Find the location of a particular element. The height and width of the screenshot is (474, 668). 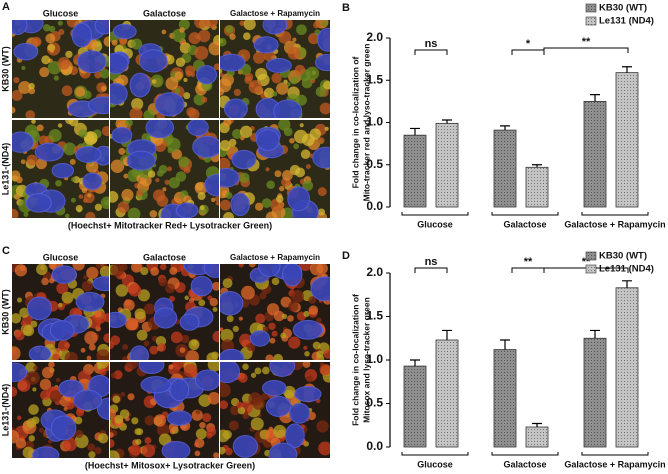

panel-label: D is located at coordinates (346, 256).